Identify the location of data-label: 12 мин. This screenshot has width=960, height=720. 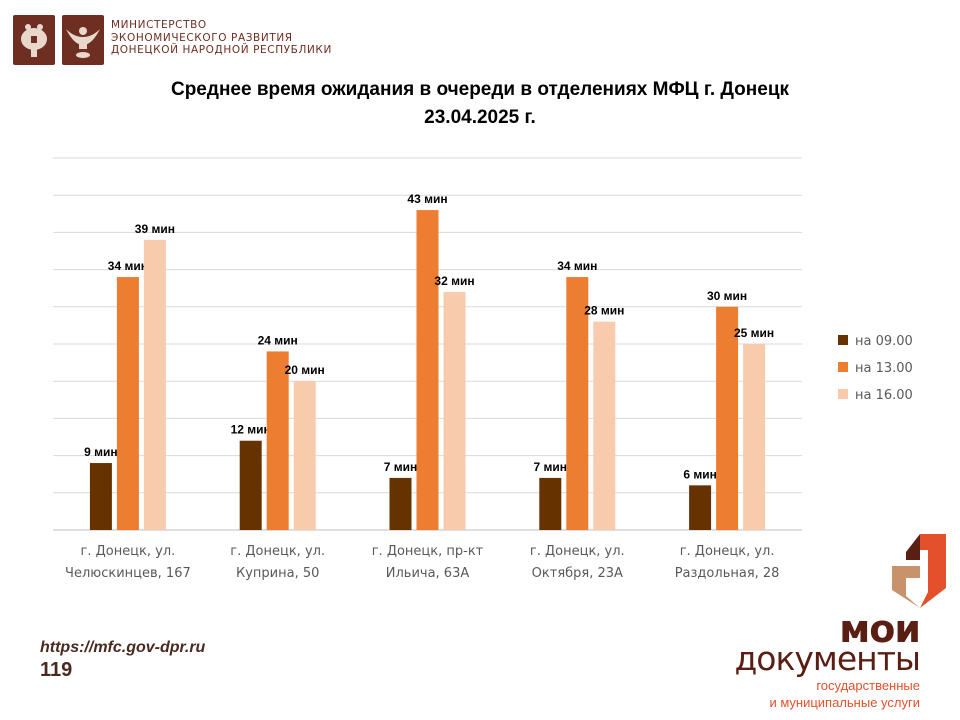
(251, 430).